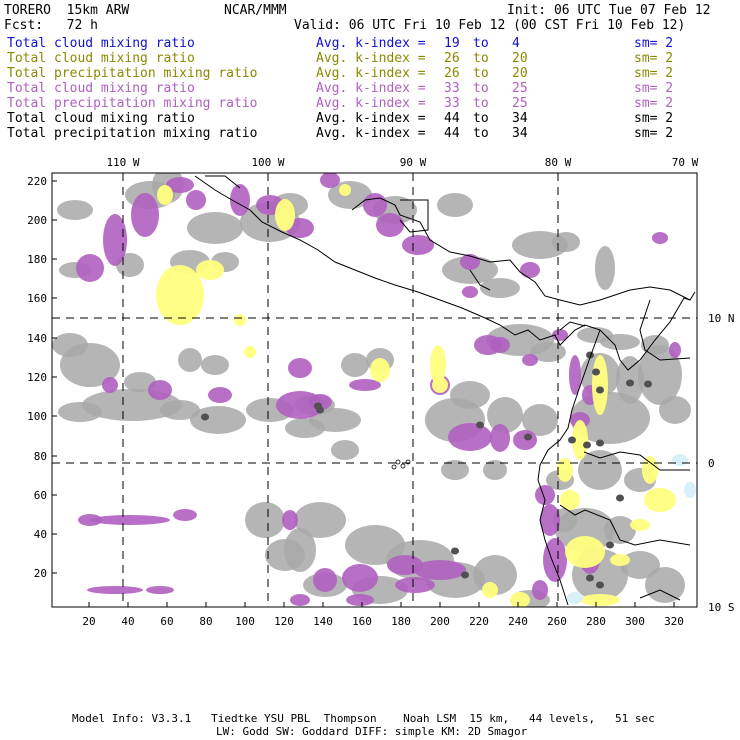 The height and width of the screenshot is (740, 740). I want to click on legend-kindex-to: 20, so click(520, 58).